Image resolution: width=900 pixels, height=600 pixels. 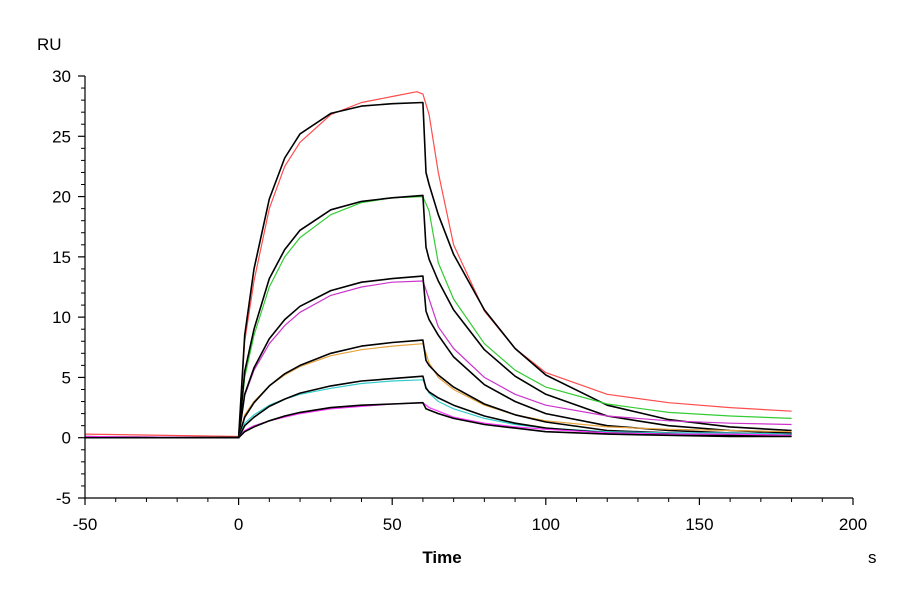 I want to click on x-tick-label: 50, so click(x=392, y=524).